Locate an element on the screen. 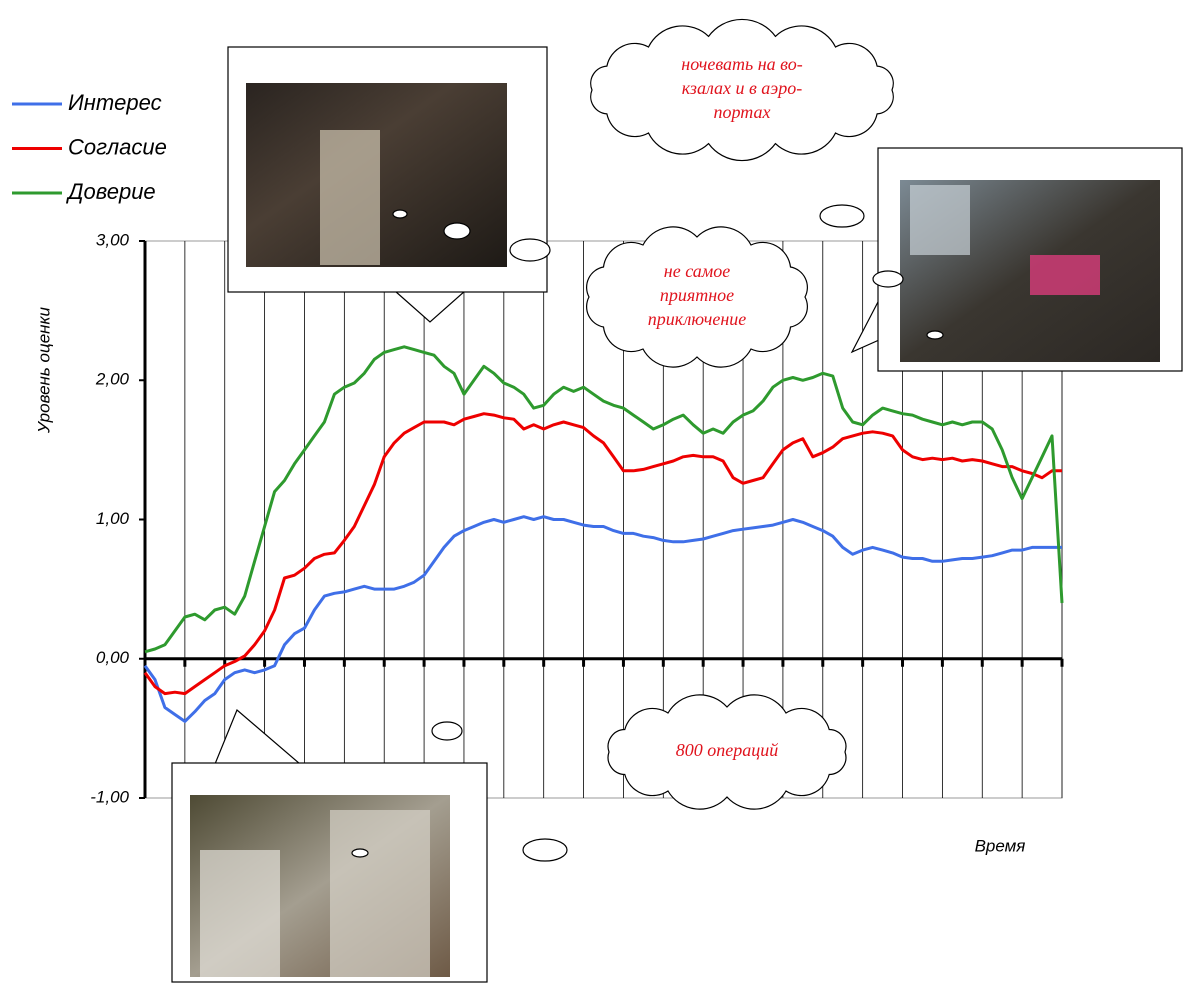 This screenshot has height=983, width=1183. cloud-text: ночевать на во- is located at coordinates (741, 64).